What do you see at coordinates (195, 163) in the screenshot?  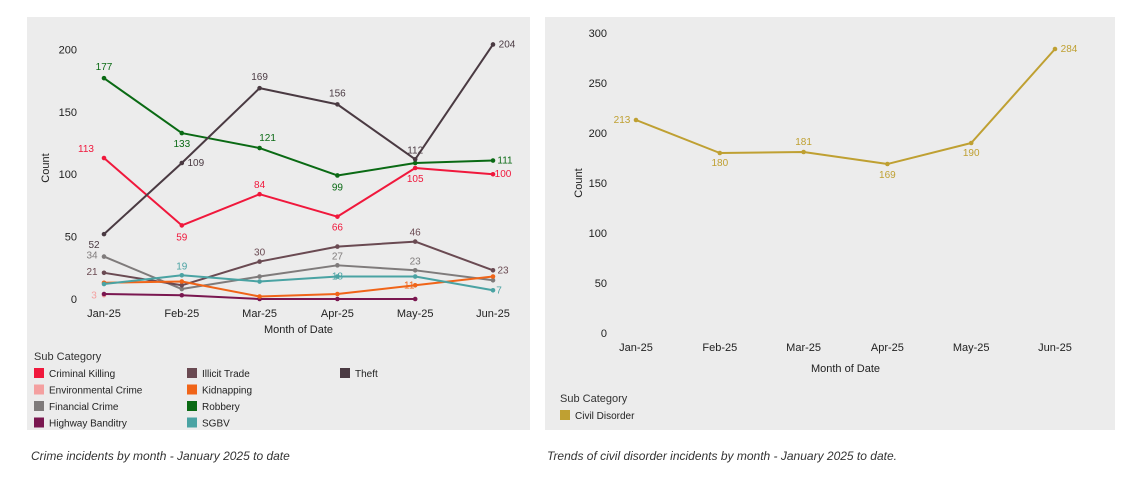 I see `data-label-theft: 109` at bounding box center [195, 163].